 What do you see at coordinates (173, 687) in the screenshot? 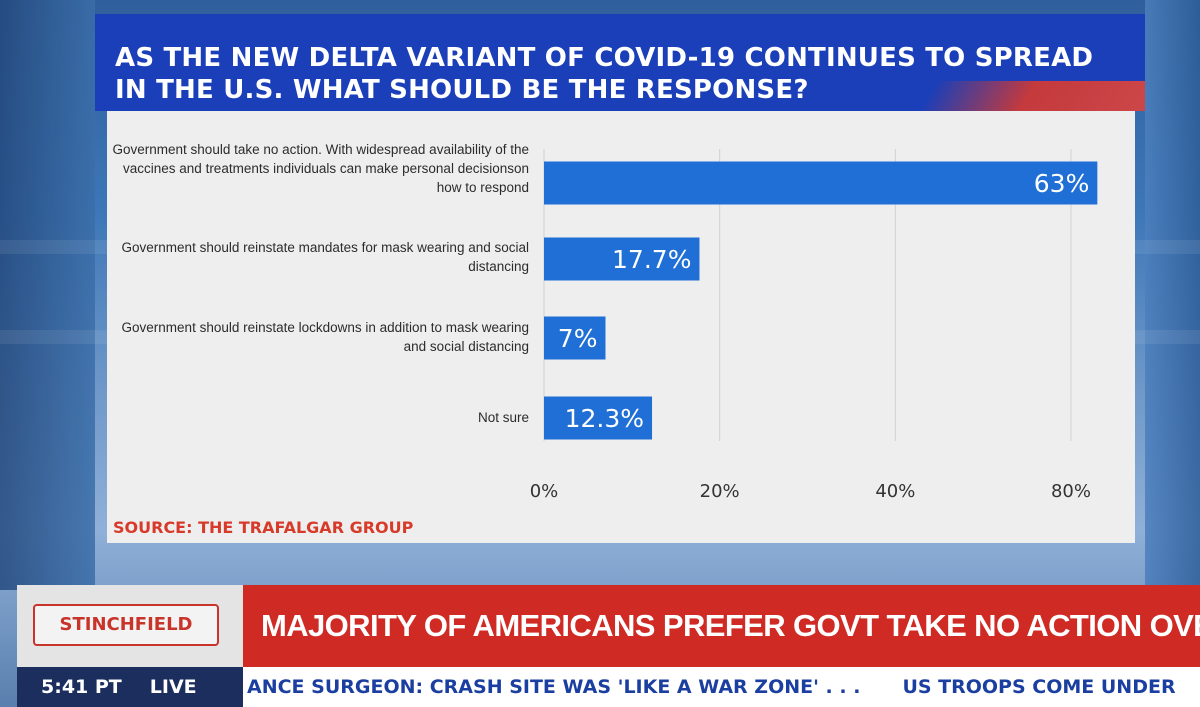
I see `live-indicator: LIVE` at bounding box center [173, 687].